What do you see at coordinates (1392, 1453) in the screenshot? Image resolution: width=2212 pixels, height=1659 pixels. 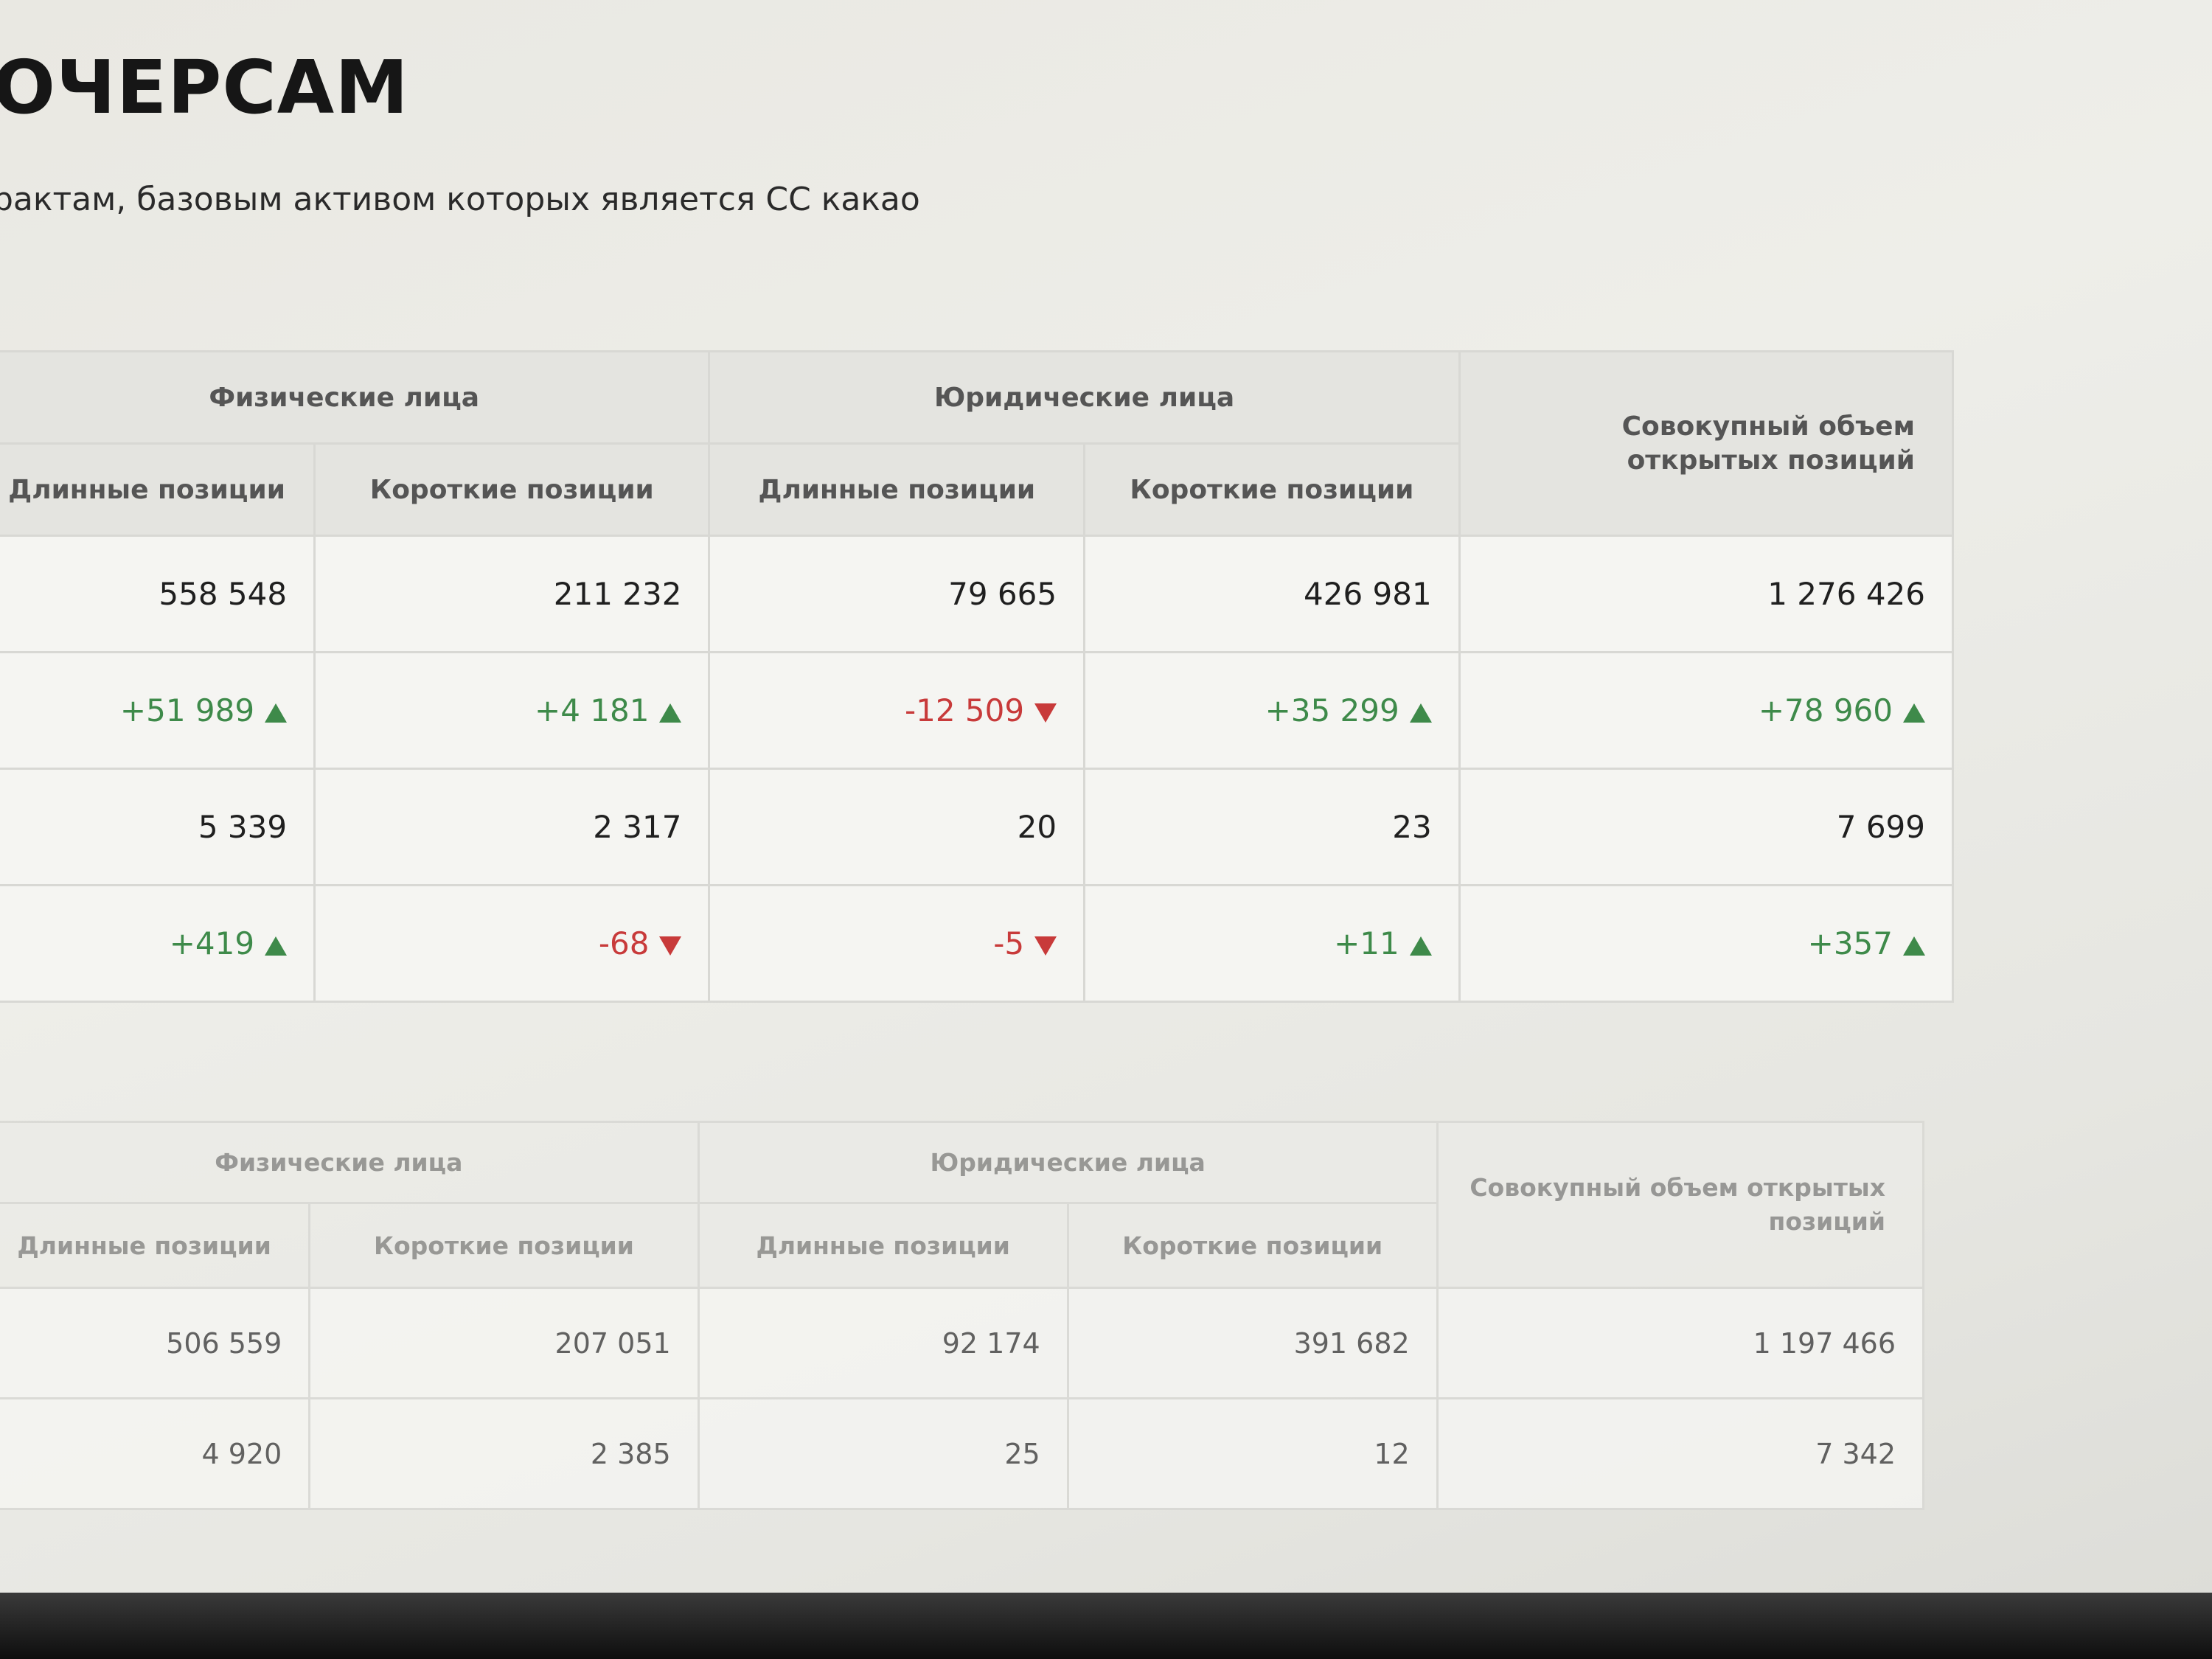 I see `cell-value: 12` at bounding box center [1392, 1453].